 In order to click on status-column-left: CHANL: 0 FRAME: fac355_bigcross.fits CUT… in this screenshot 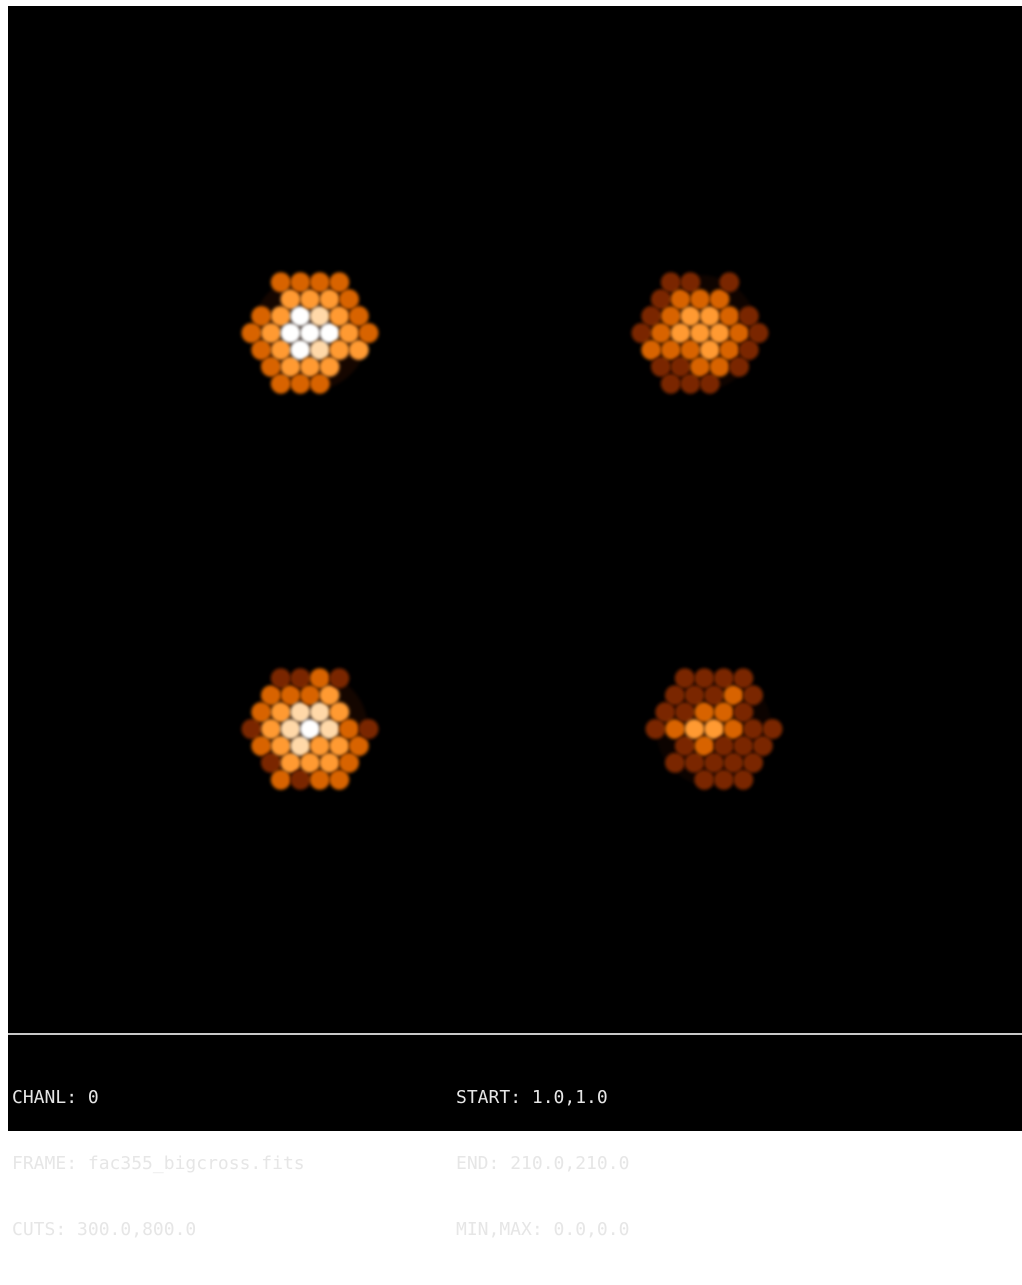, I will do `click(158, 1164)`.